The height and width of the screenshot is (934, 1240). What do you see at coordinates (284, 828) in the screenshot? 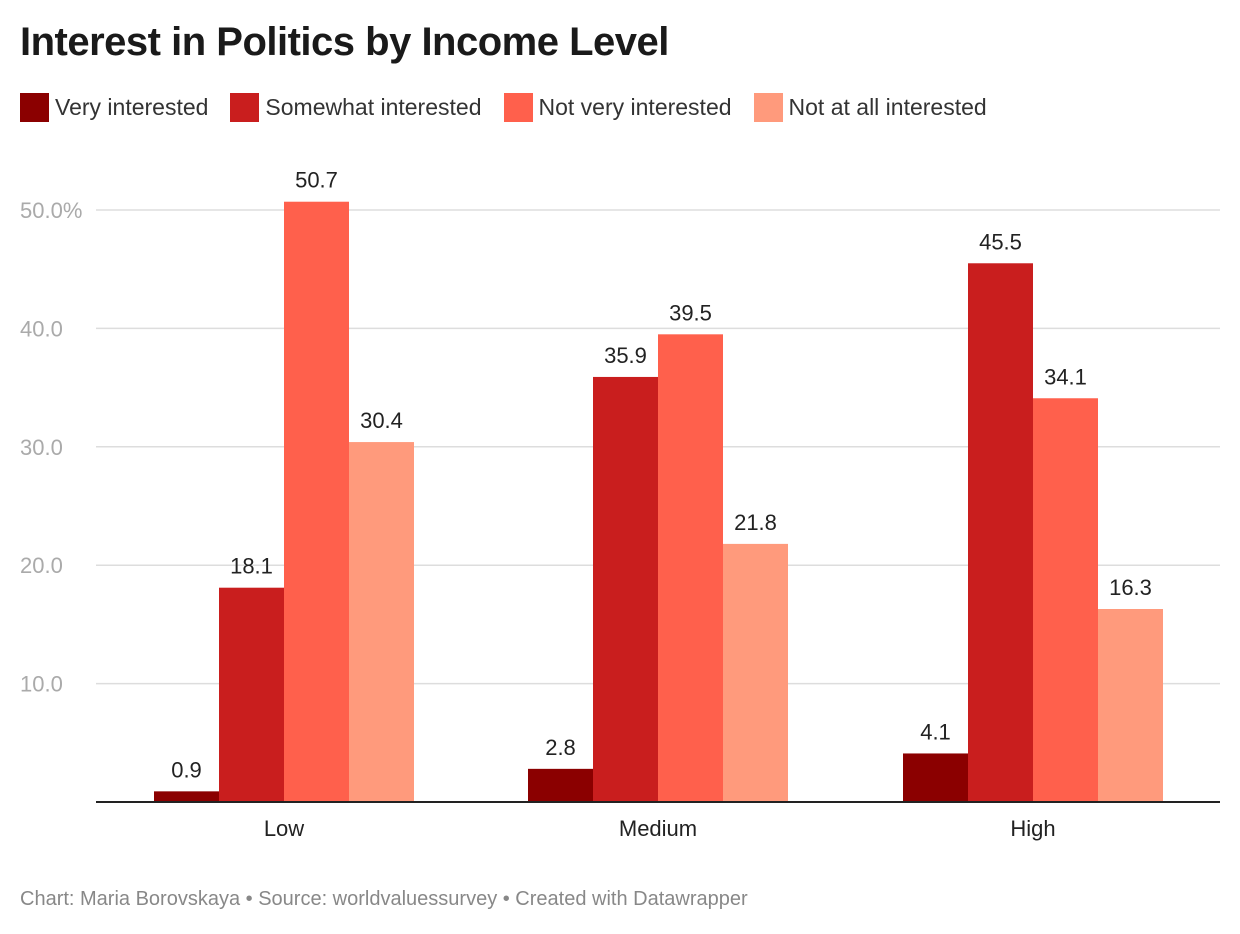
I see `x-category-label: Low` at bounding box center [284, 828].